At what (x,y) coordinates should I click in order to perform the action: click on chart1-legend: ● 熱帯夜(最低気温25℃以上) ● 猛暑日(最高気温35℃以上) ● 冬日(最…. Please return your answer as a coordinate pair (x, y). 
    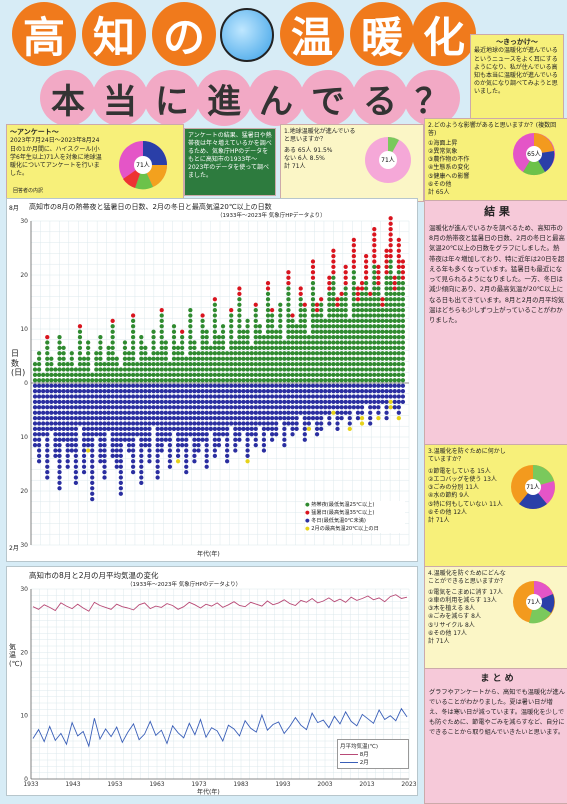
    Looking at the image, I should click on (355, 517).